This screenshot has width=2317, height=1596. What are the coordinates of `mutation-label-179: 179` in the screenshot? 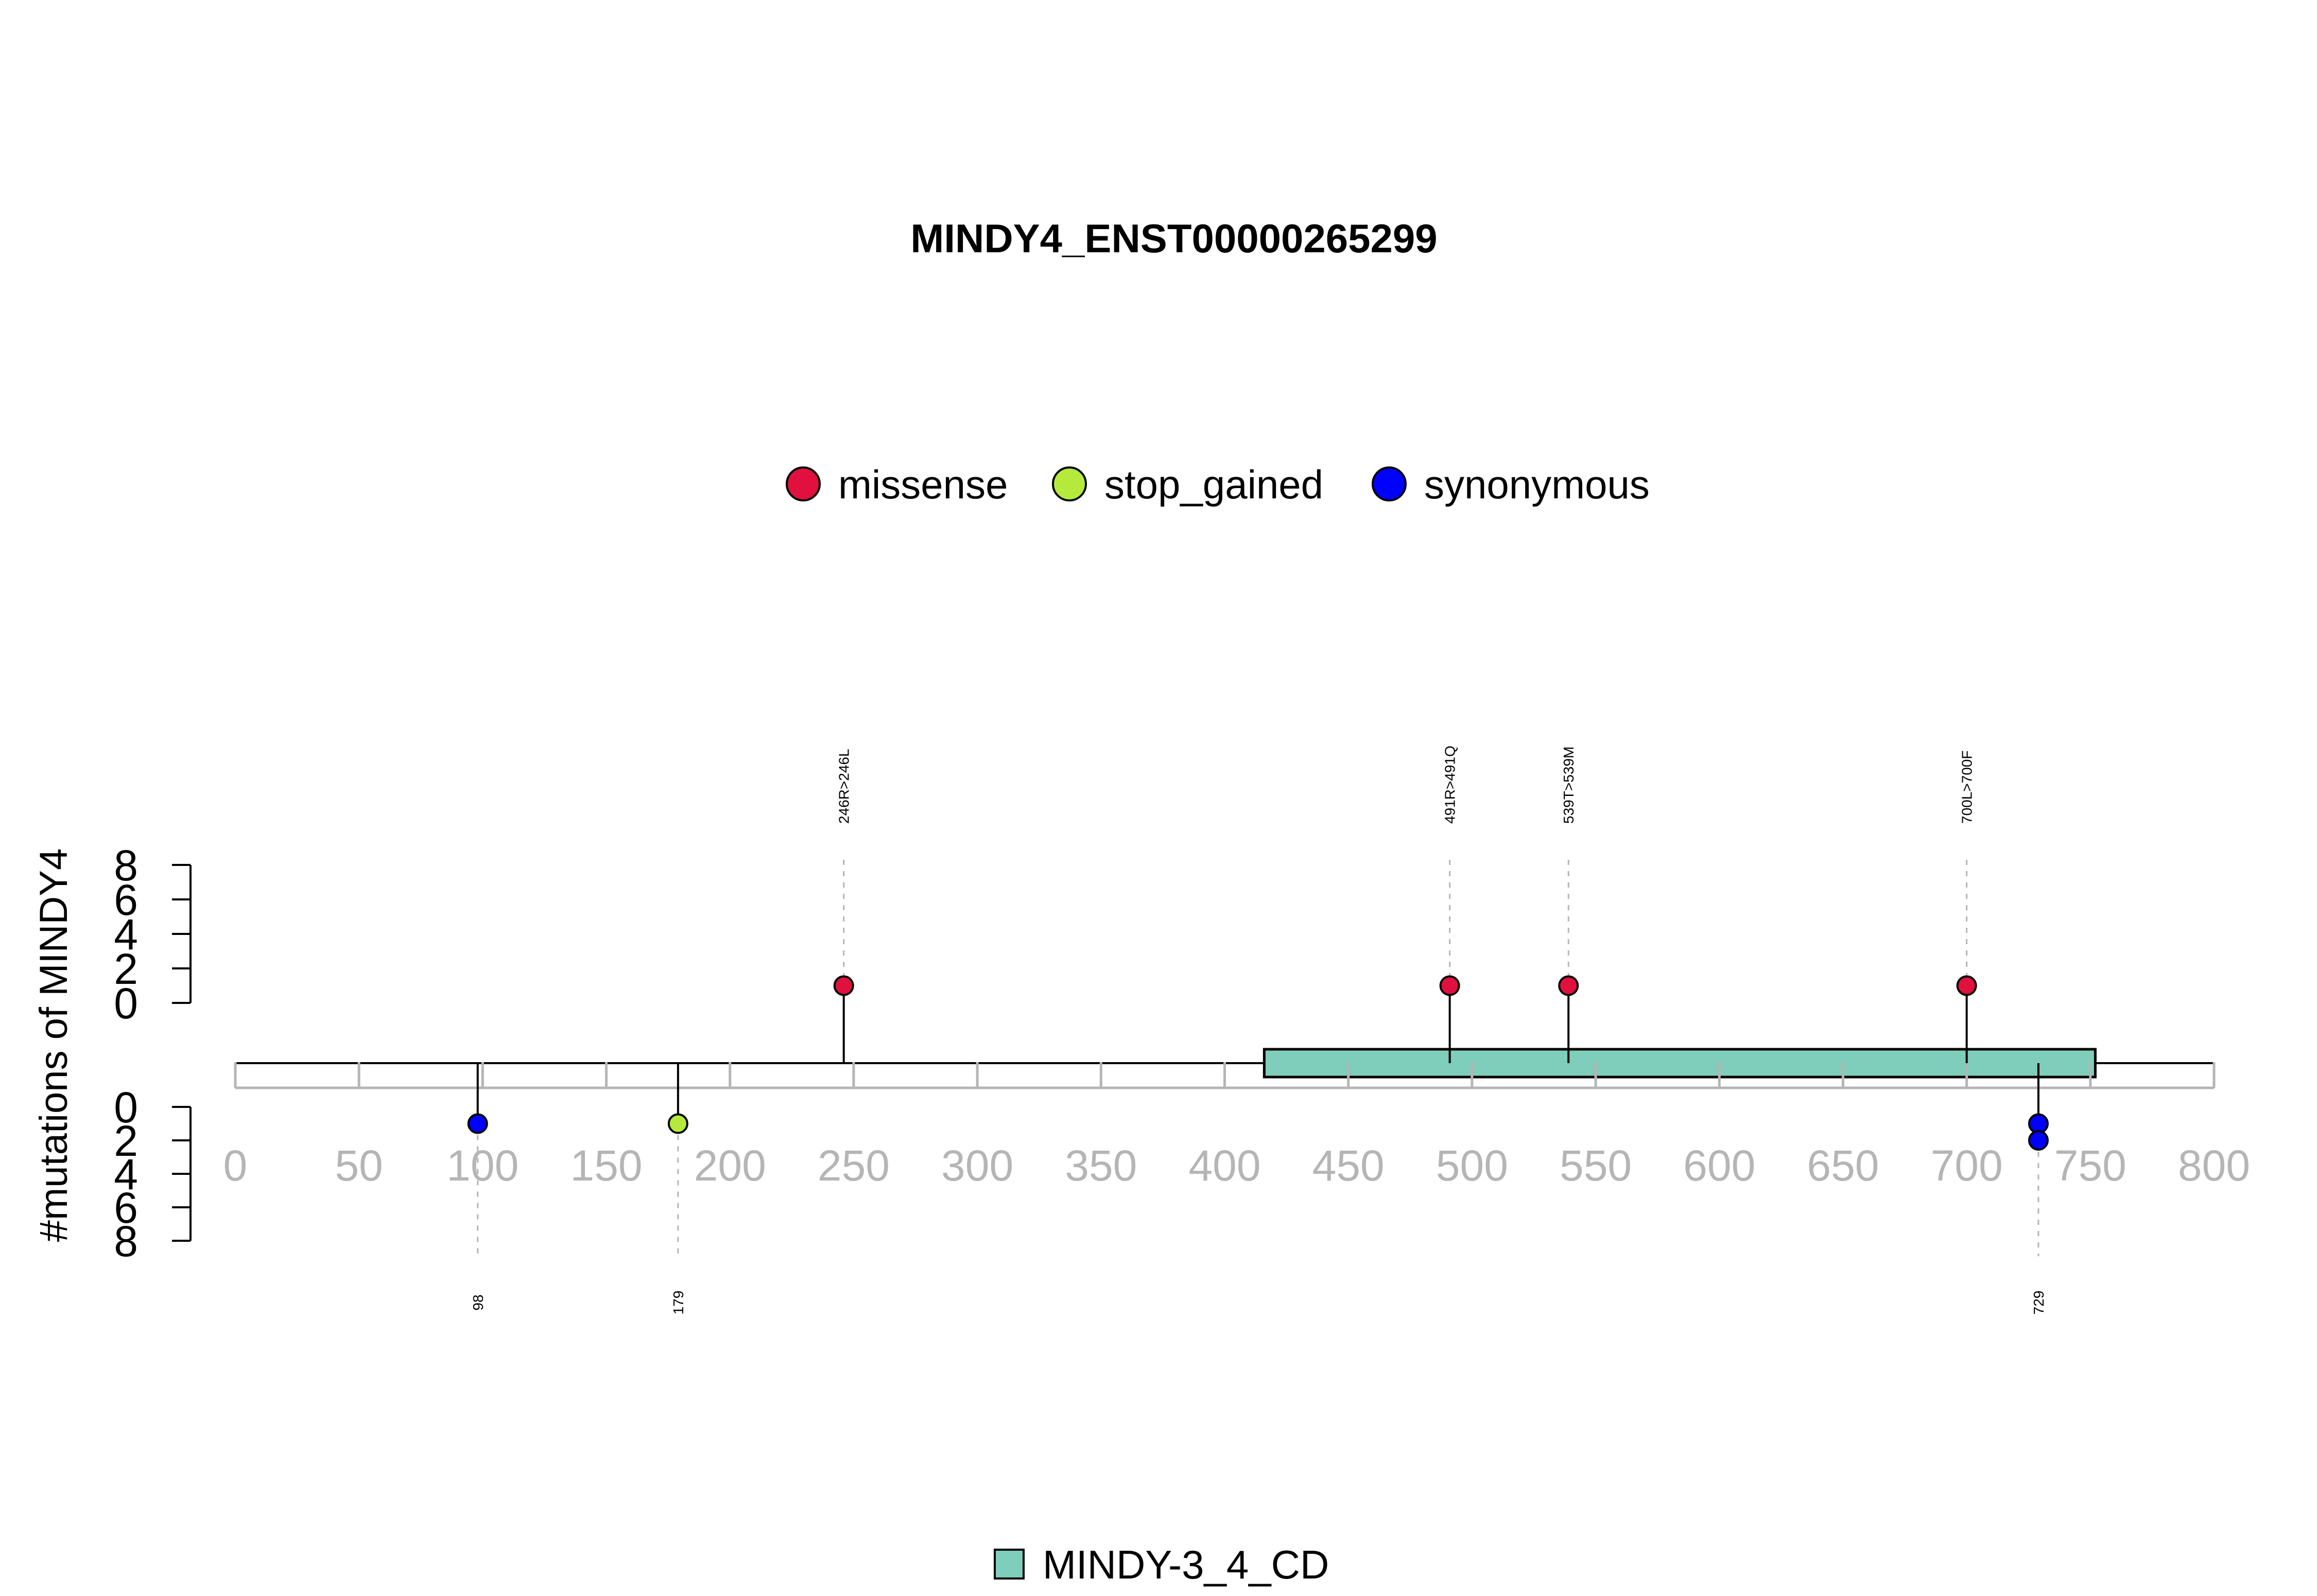 It's located at (678, 1303).